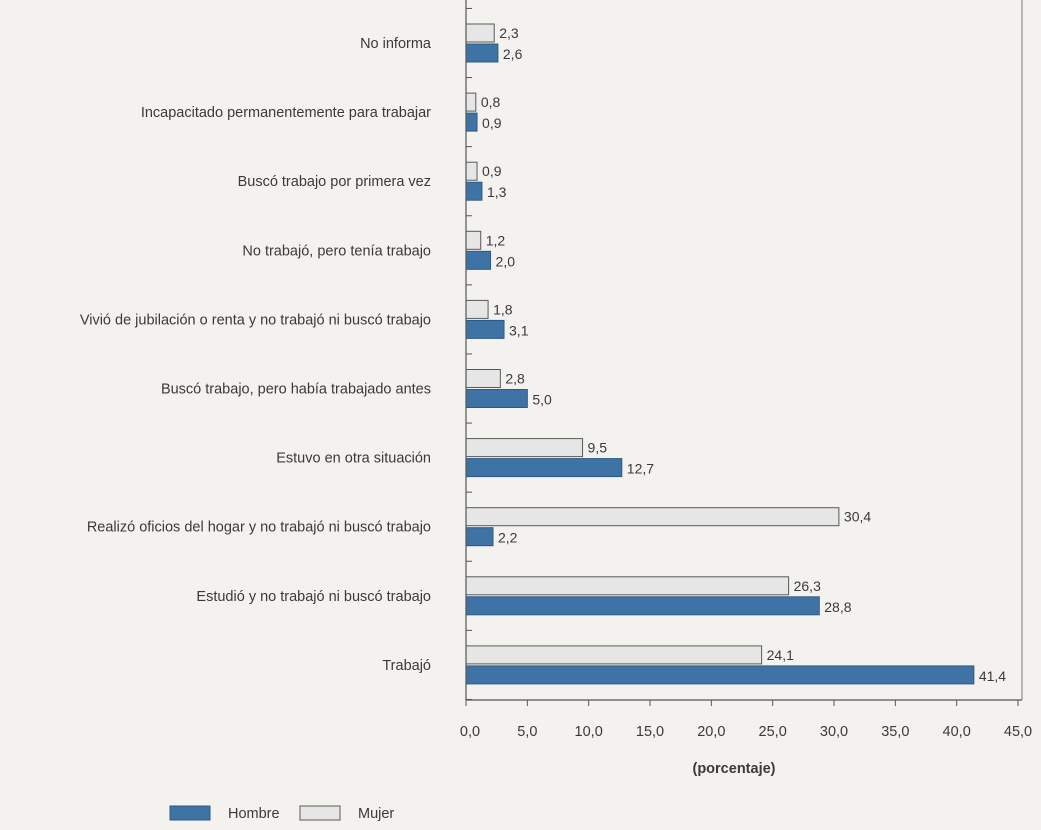 Image resolution: width=1041 pixels, height=830 pixels. What do you see at coordinates (492, 171) in the screenshot?
I see `value-label-mujer: 0,9` at bounding box center [492, 171].